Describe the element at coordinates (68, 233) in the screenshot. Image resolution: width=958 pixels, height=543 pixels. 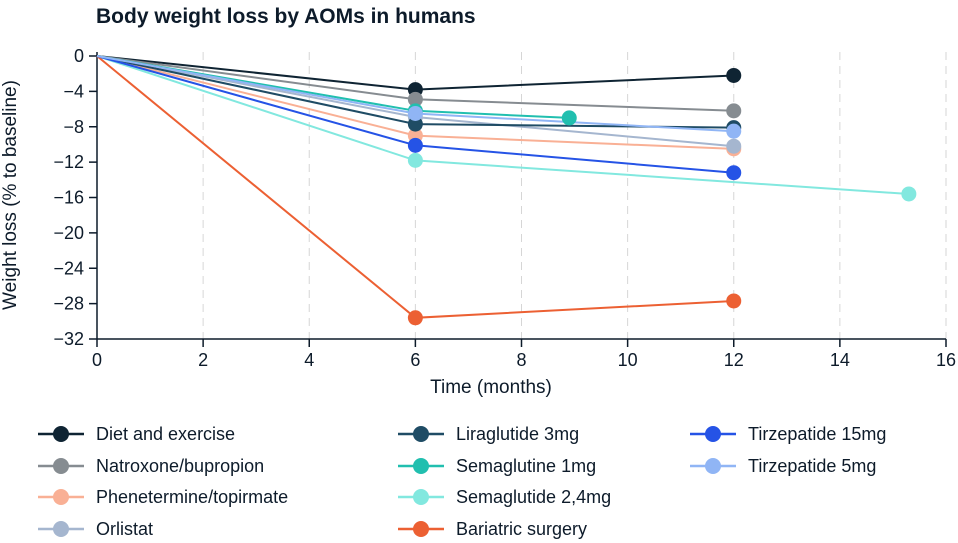
I see `y-tick-label: −20` at that location.